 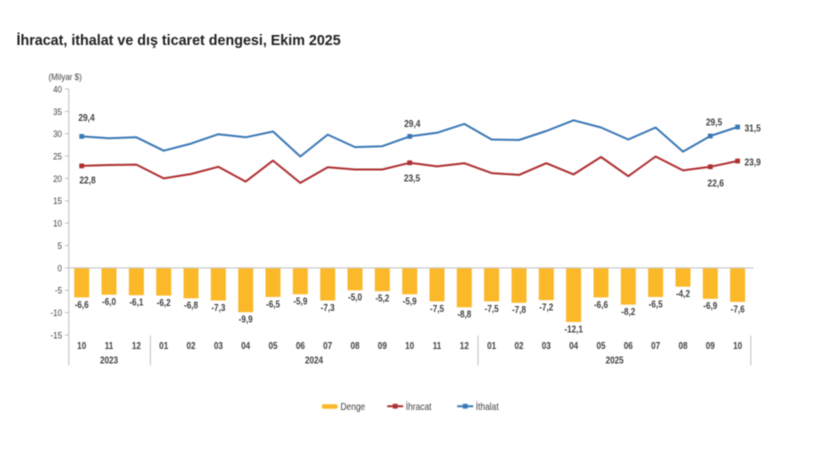 What do you see at coordinates (382, 298) in the screenshot?
I see `svg-text: -5,2` at bounding box center [382, 298].